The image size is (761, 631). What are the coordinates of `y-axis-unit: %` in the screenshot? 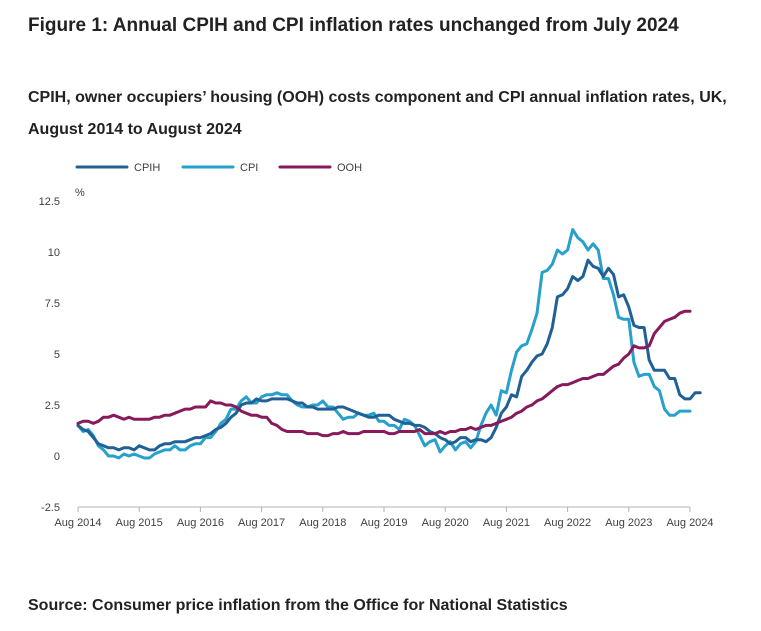 It's located at (80, 193).